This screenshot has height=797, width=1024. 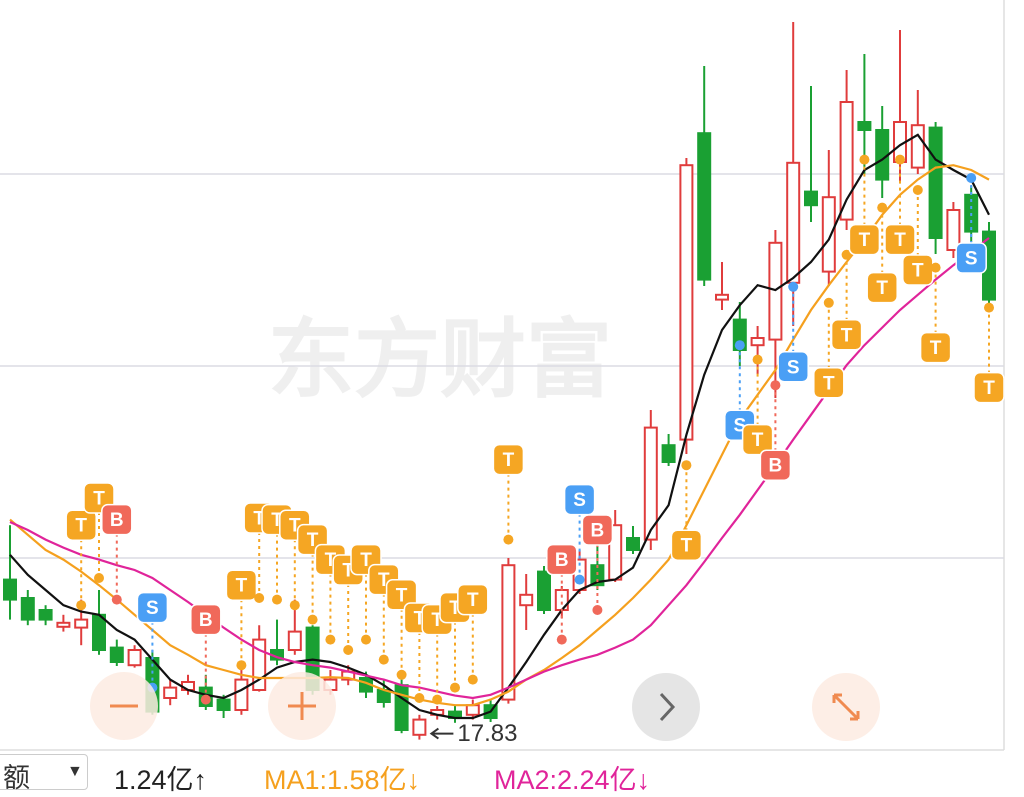 What do you see at coordinates (75, 771) in the screenshot?
I see `select-arrow: ▼` at bounding box center [75, 771].